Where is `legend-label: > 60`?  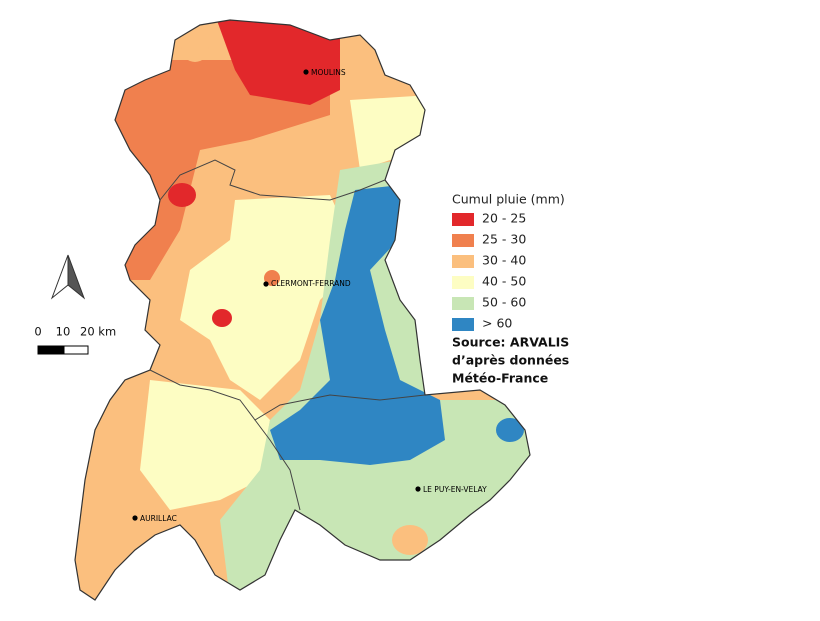 legend-label: > 60 is located at coordinates (497, 323).